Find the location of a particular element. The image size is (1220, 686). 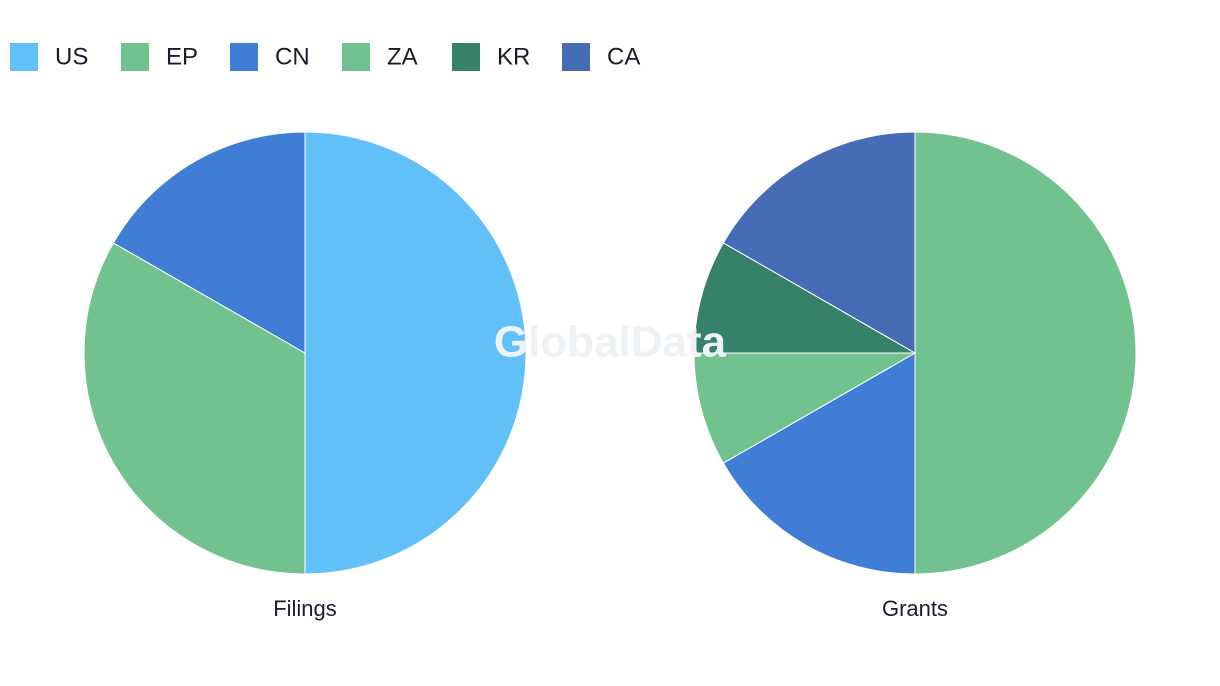

legend-label: ZA is located at coordinates (402, 56).